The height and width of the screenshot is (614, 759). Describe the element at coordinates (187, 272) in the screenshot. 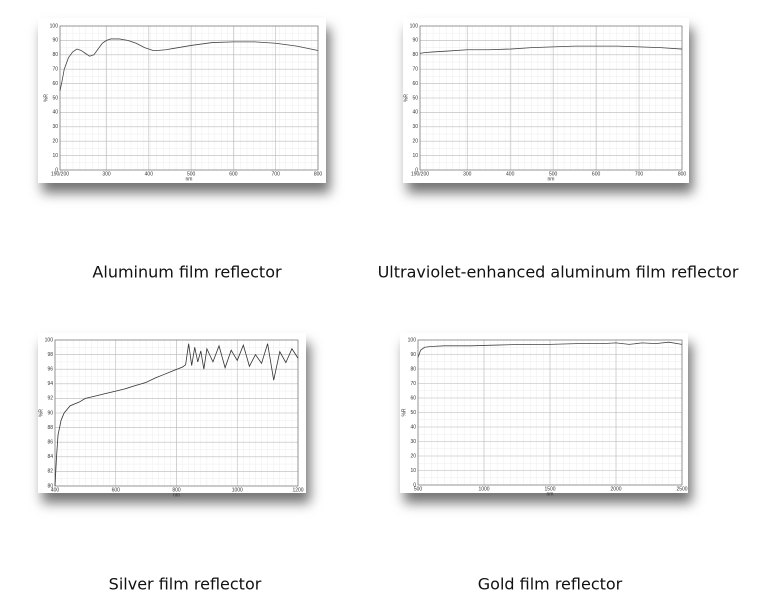

I see `chart-caption: Aluminum film reflector` at that location.